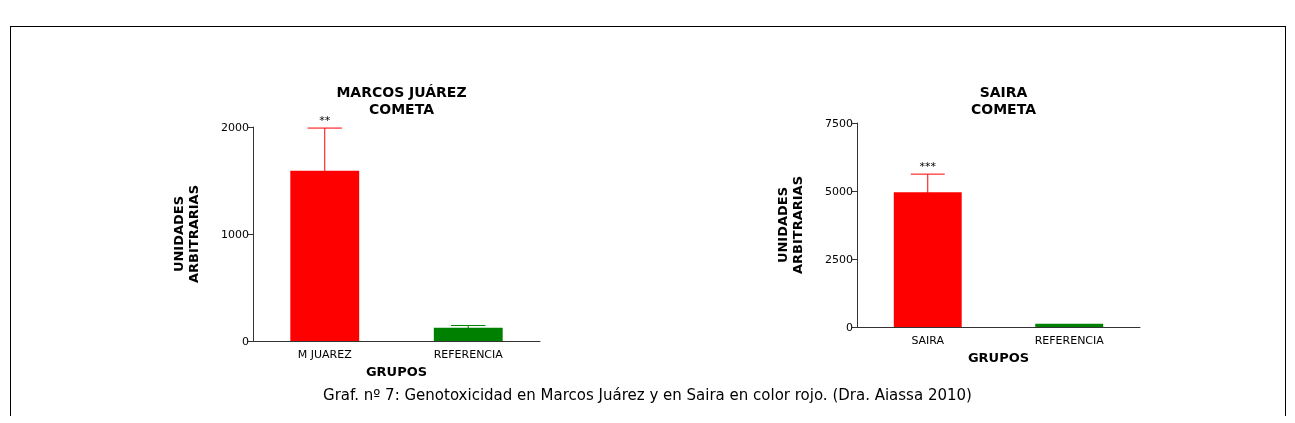 Image resolution: width=1295 pixels, height=423 pixels. I want to click on y-tick-label: 7500, so click(839, 123).